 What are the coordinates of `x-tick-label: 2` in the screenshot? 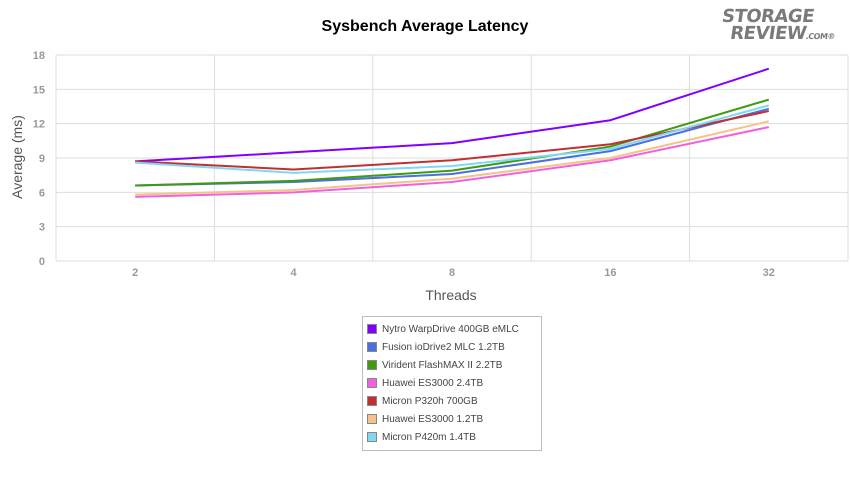 It's located at (135, 273).